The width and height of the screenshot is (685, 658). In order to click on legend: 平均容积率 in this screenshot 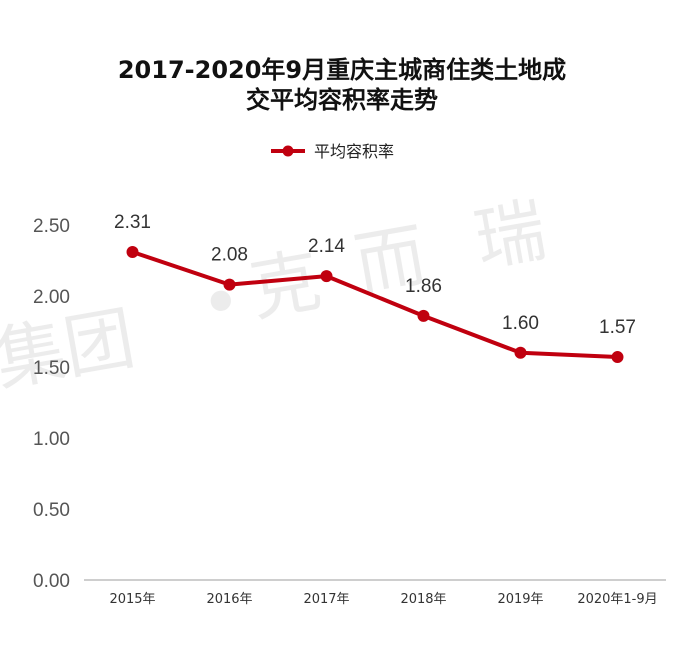, I will do `click(332, 151)`.